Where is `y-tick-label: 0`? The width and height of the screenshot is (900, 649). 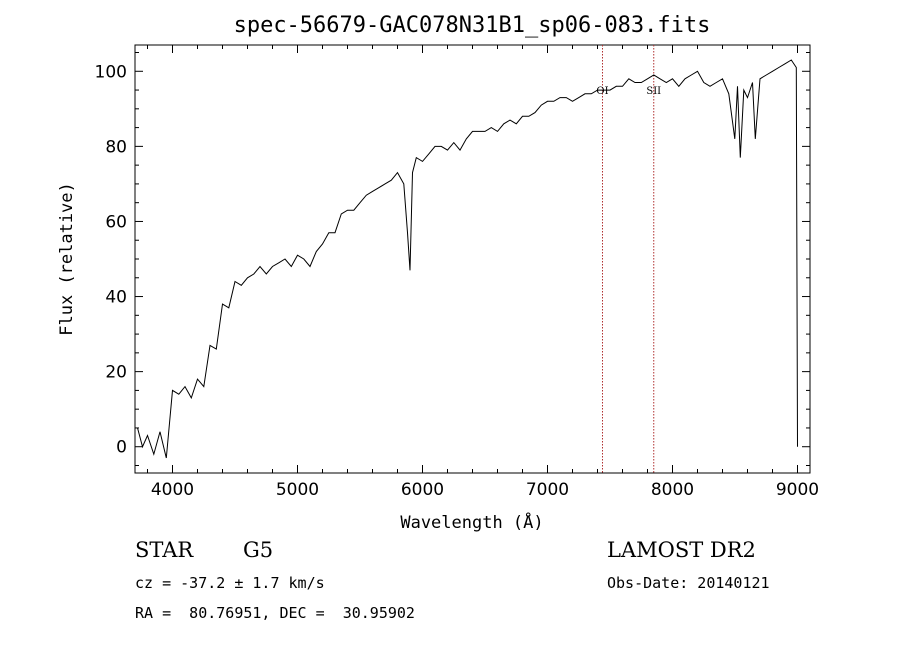 y-tick-label: 0 is located at coordinates (121, 448).